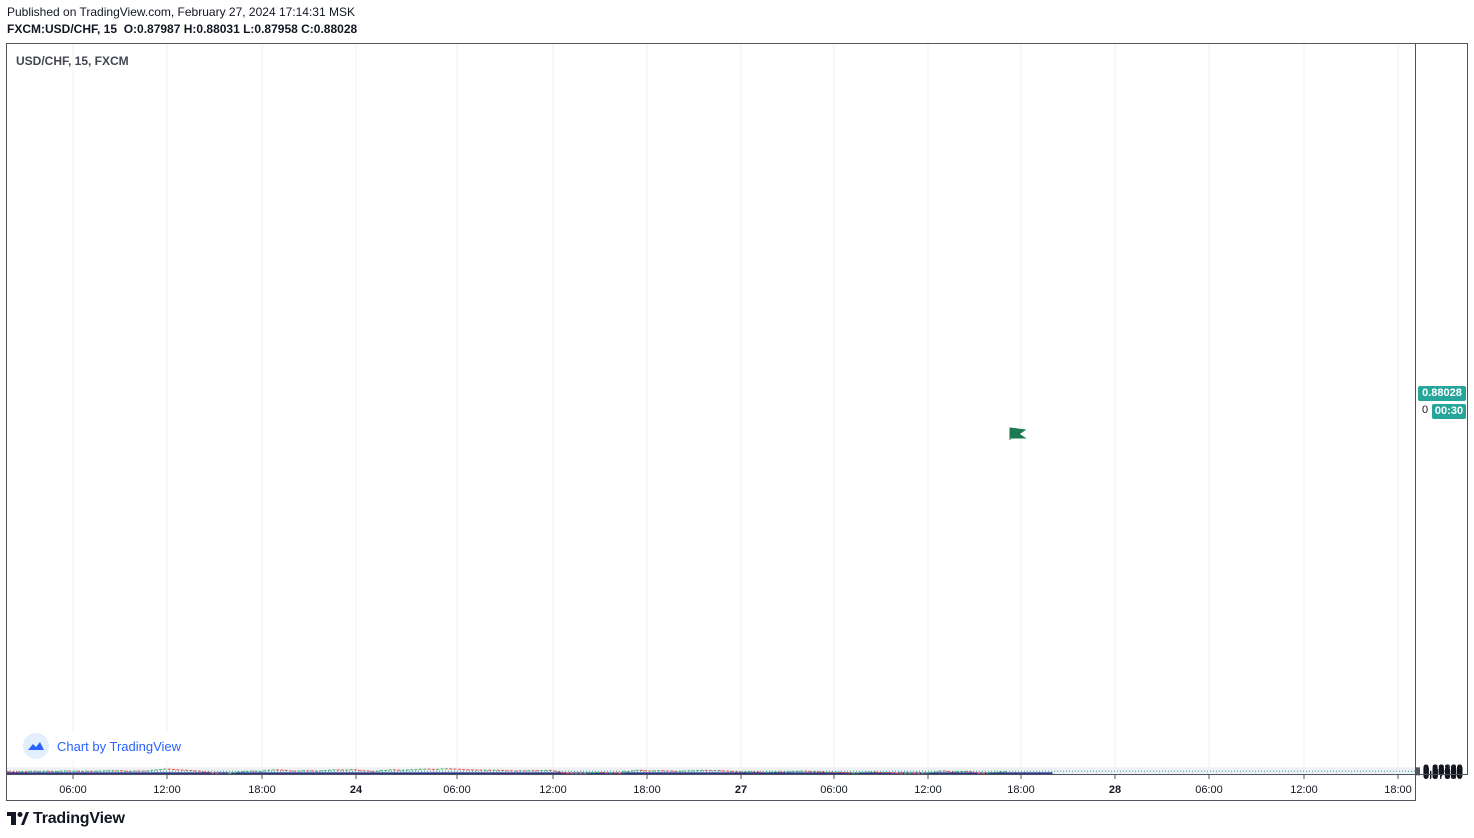 The width and height of the screenshot is (1474, 838). I want to click on price-tick-label: 0.87960, so click(1443, 773).